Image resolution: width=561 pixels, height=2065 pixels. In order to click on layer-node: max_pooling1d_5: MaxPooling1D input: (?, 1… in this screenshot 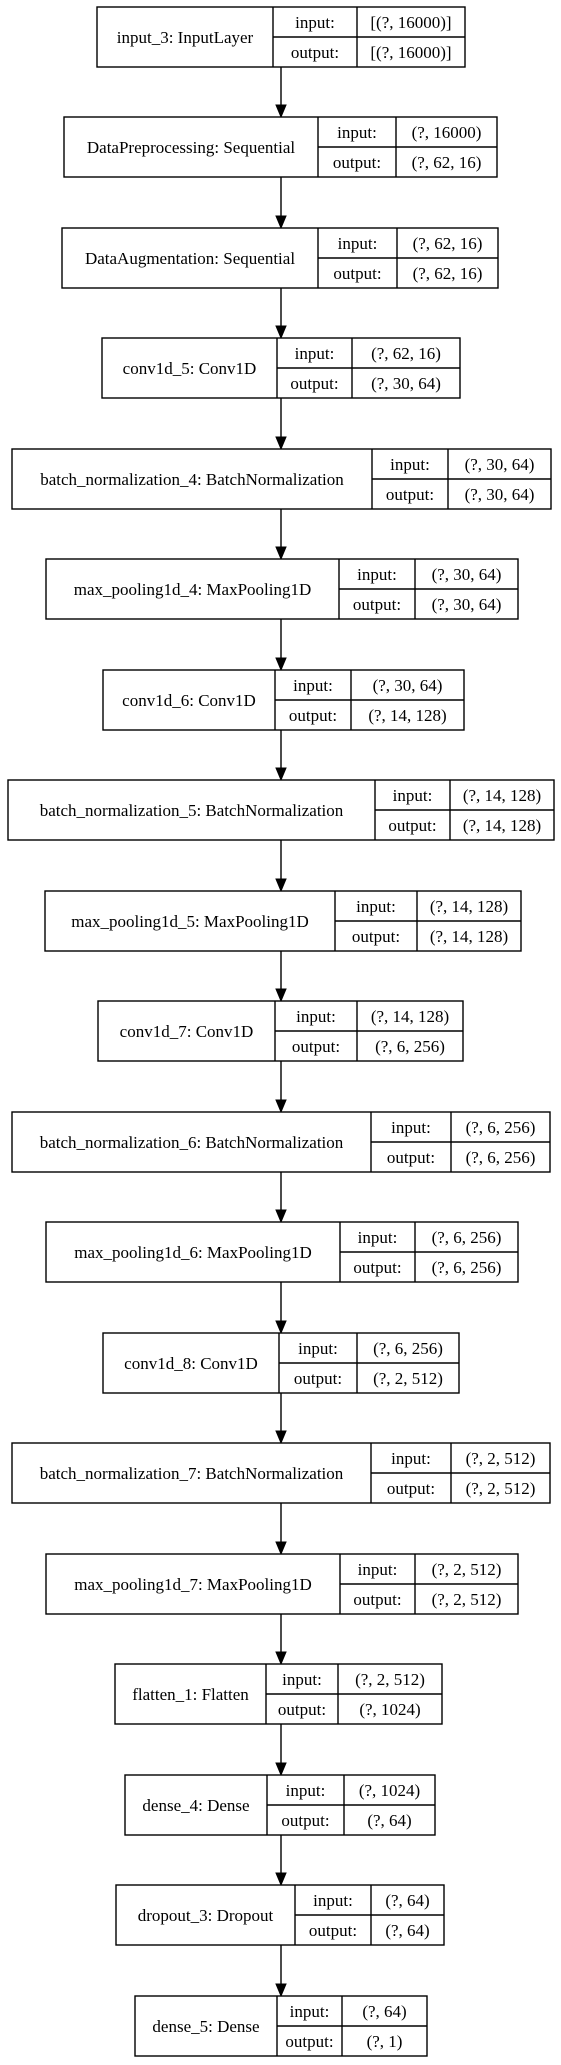, I will do `click(283, 921)`.